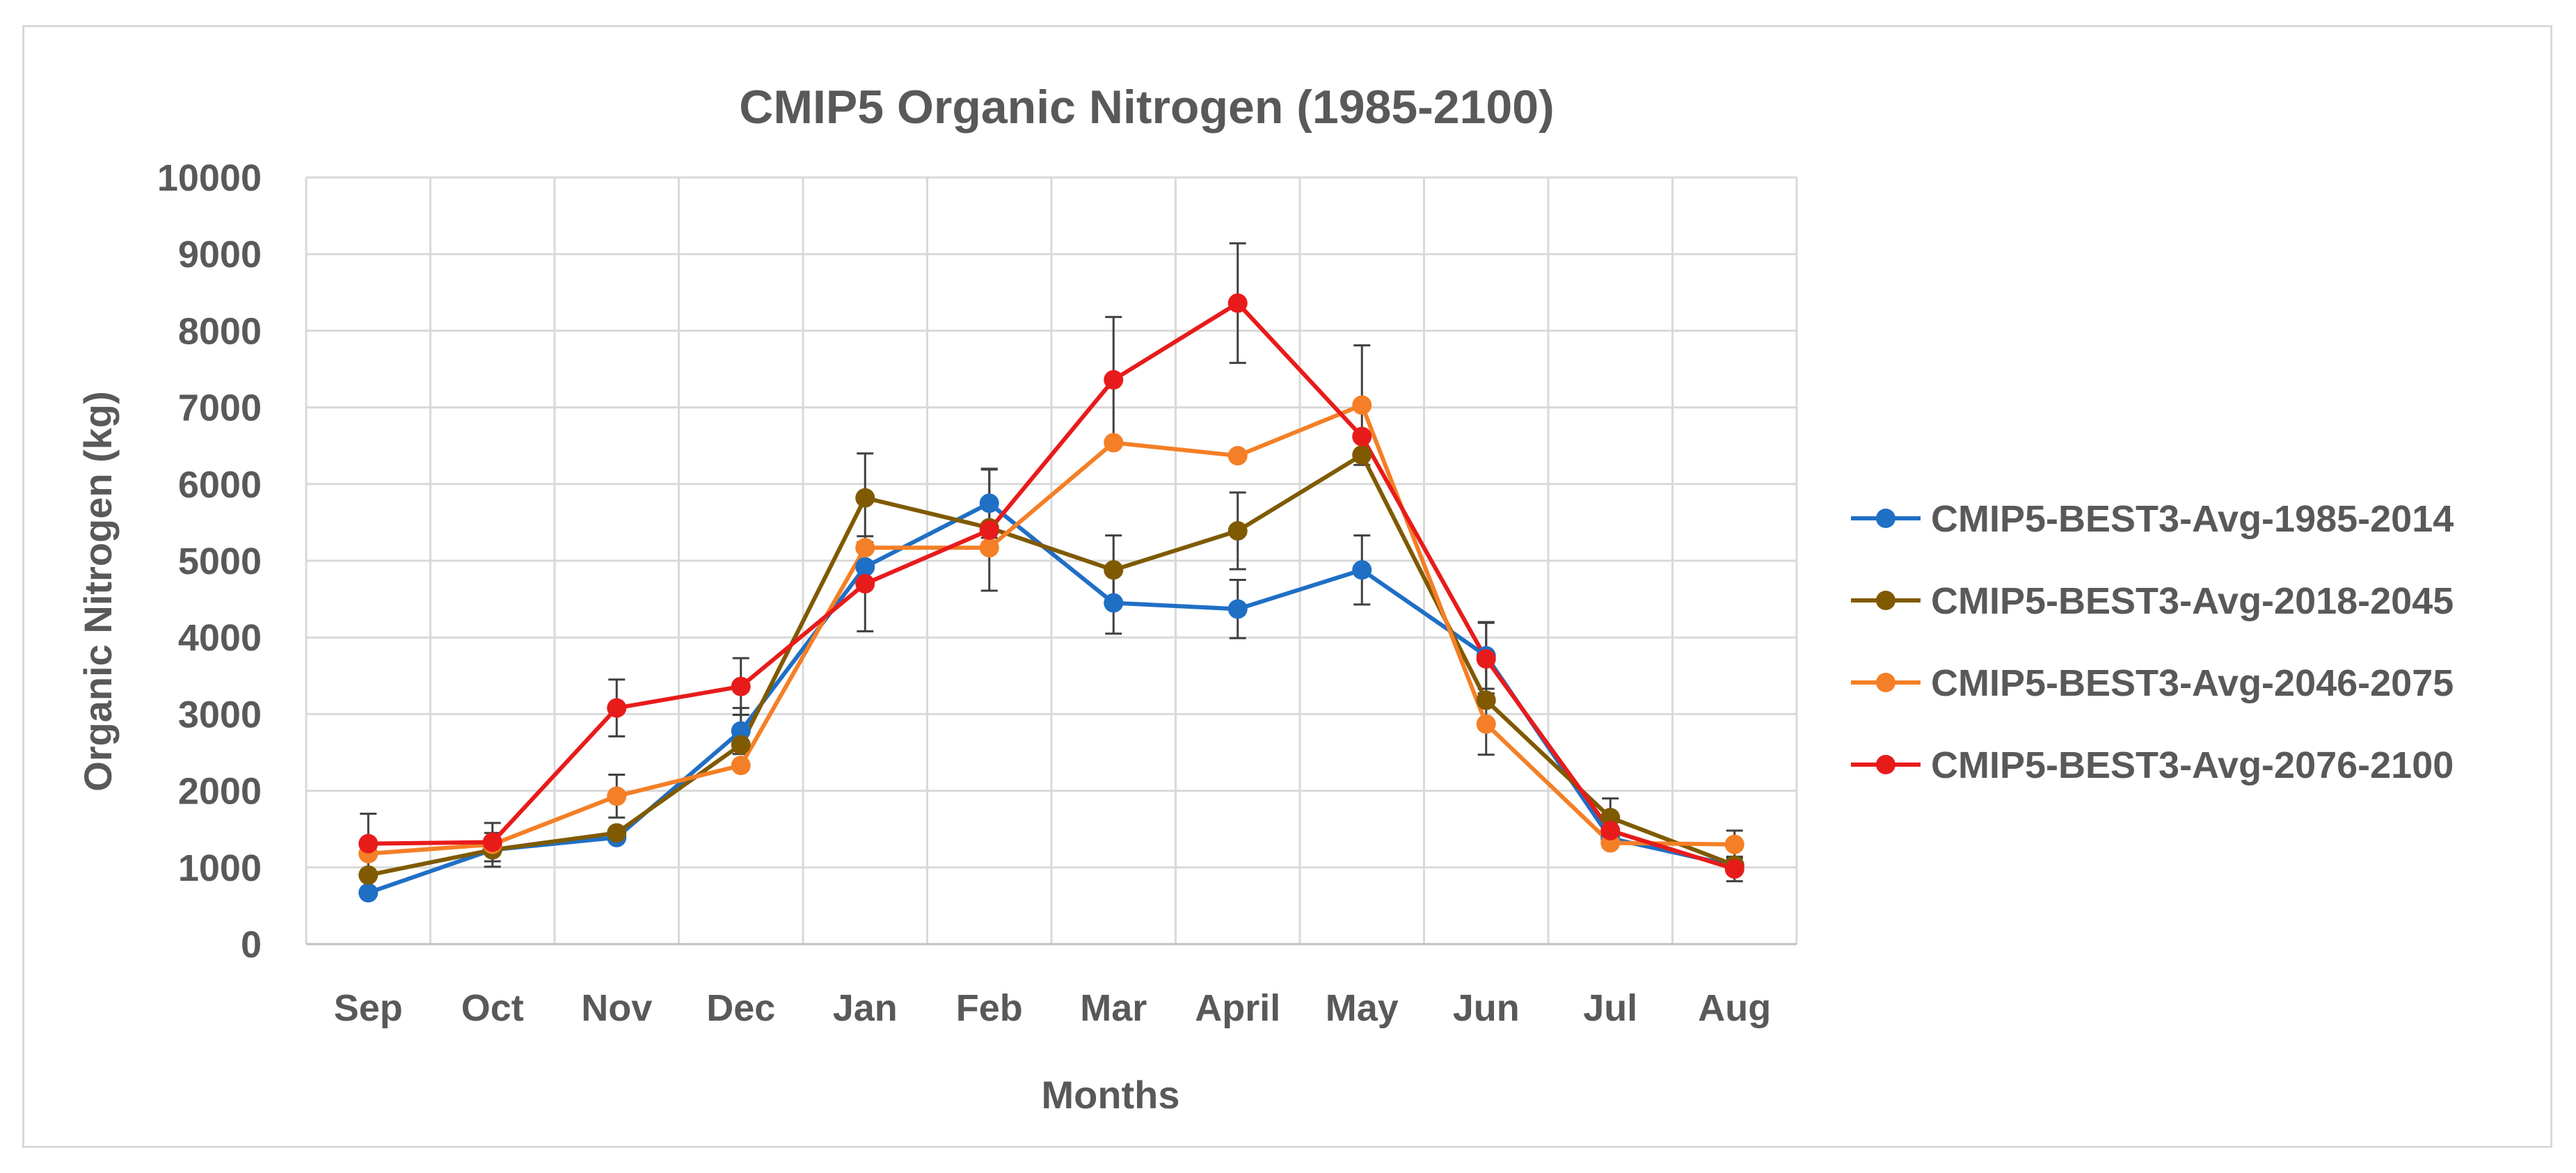 The height and width of the screenshot is (1173, 2576). What do you see at coordinates (98, 591) in the screenshot?
I see `y-axis-title: Organic Nitrogen (kg)` at bounding box center [98, 591].